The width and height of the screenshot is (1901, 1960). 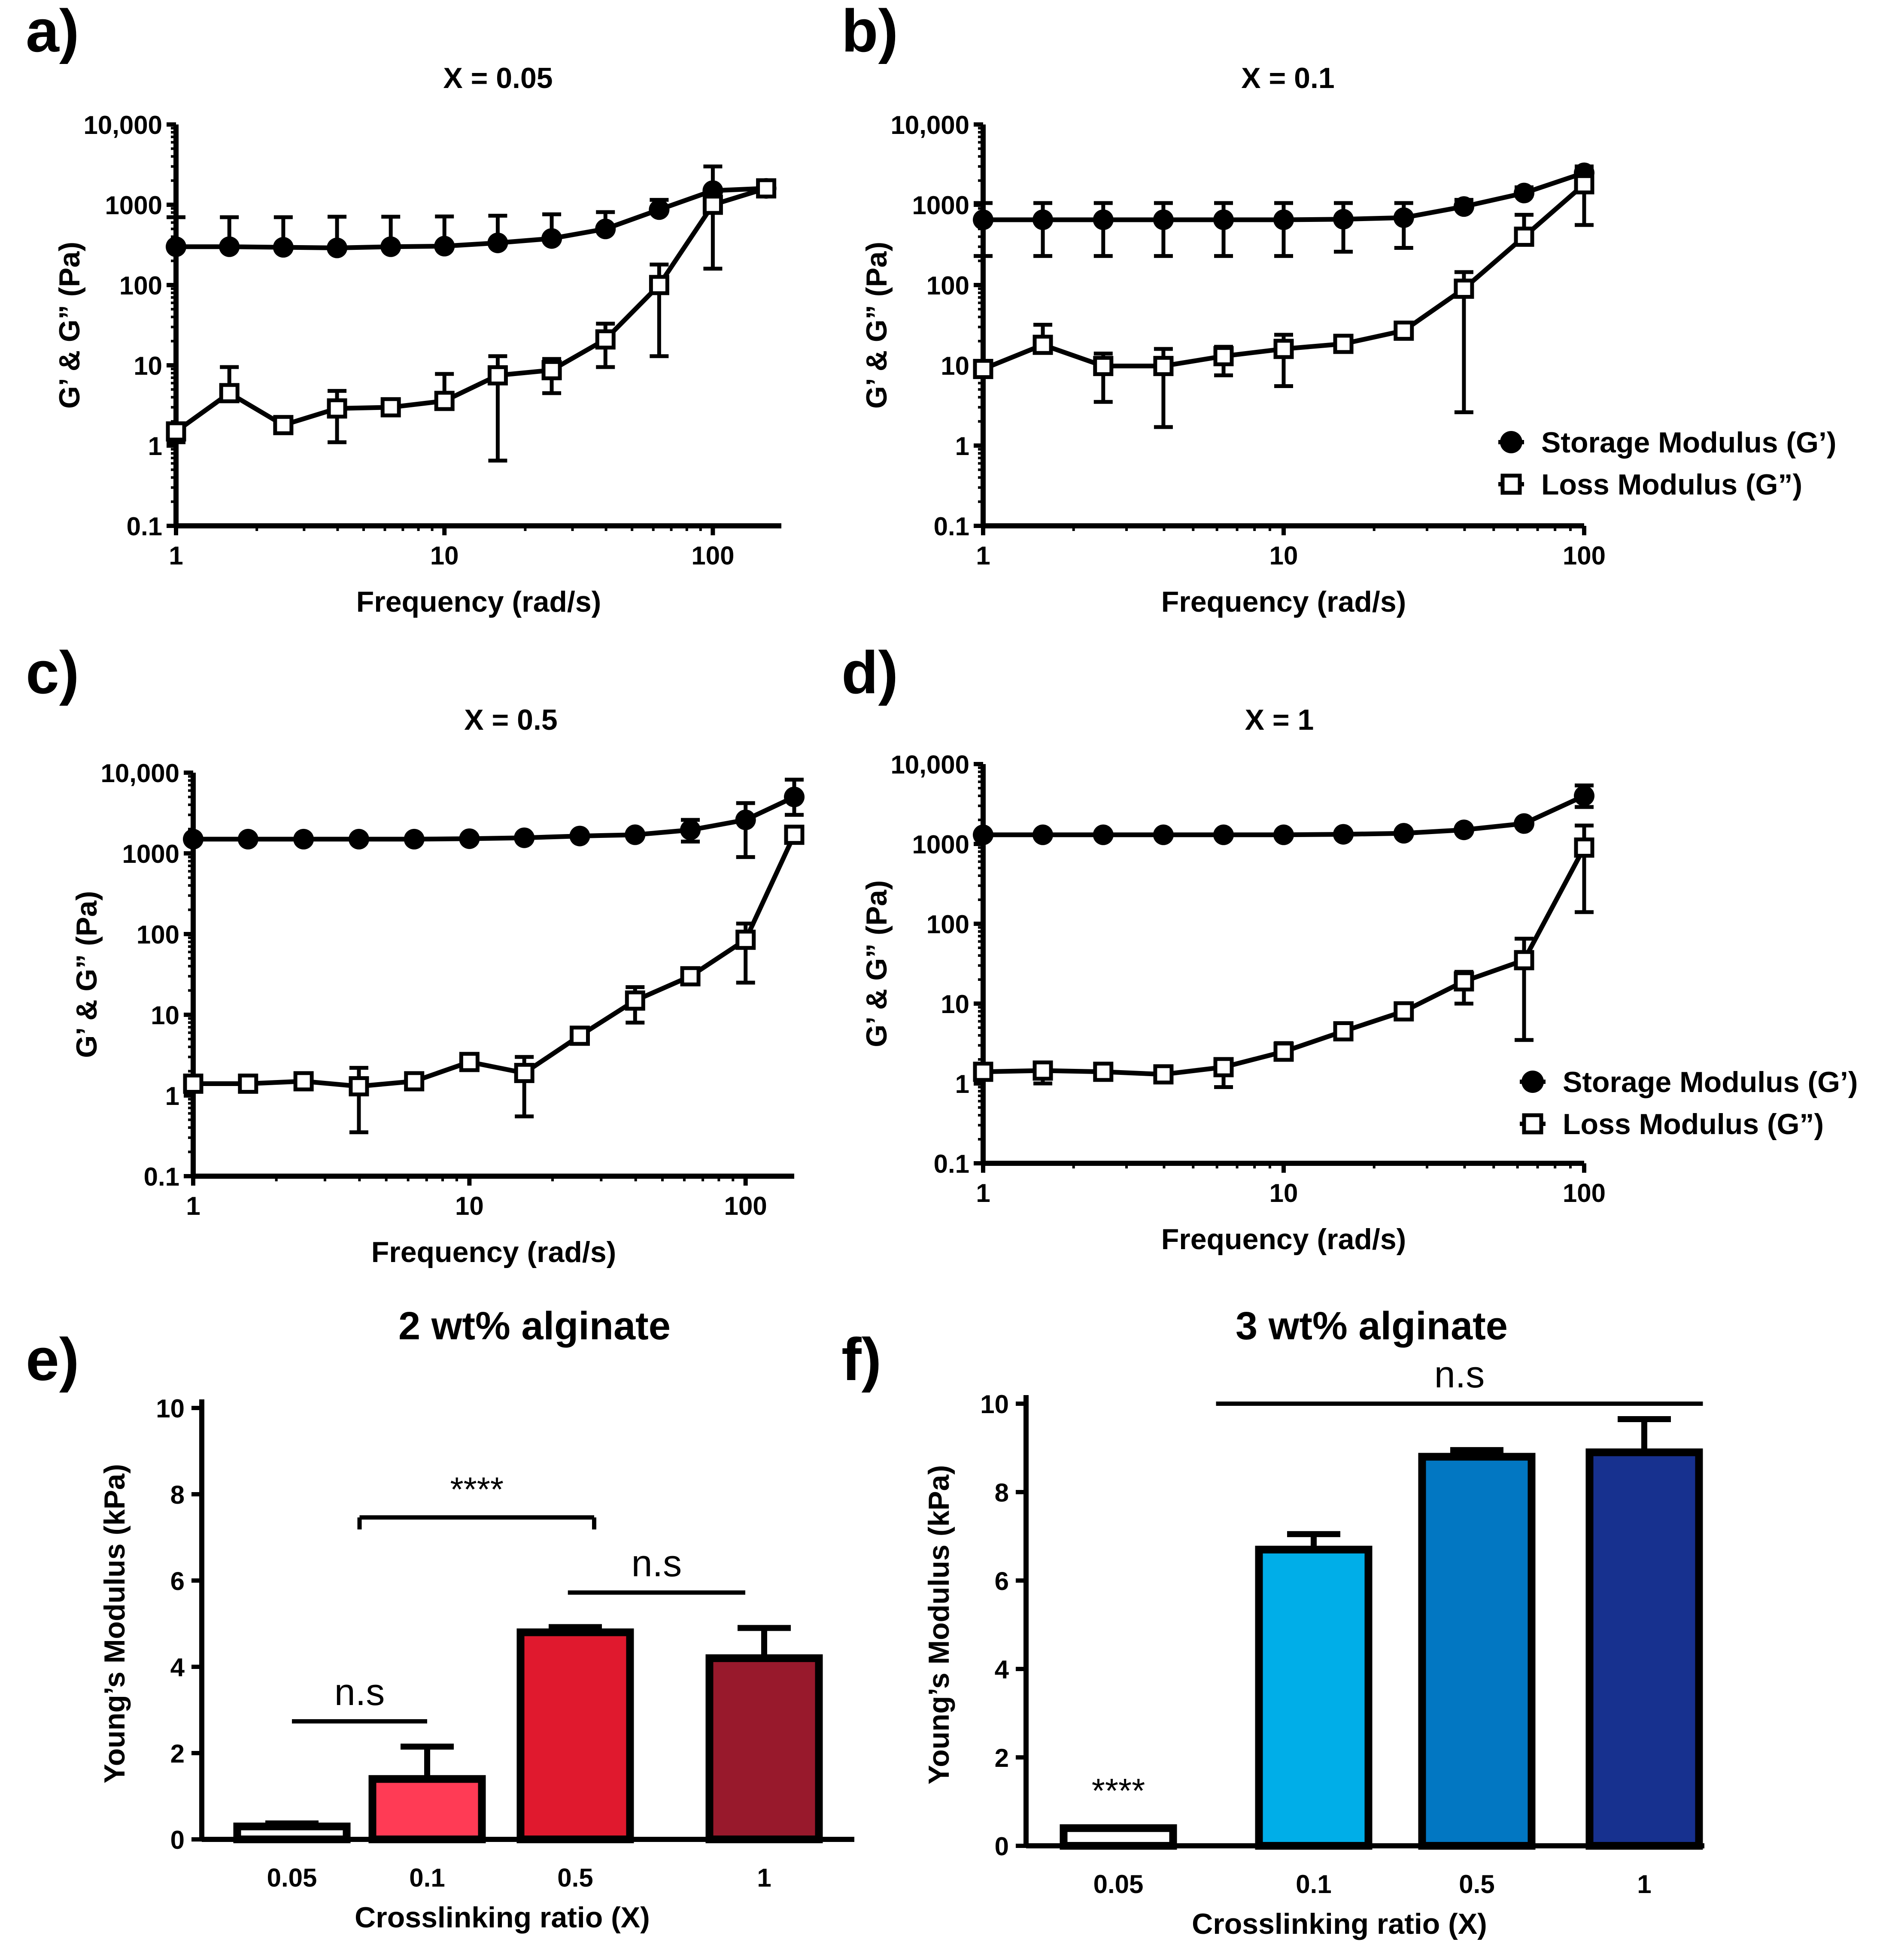 What do you see at coordinates (498, 78) in the screenshot?
I see `chart-title: X = 0.05` at bounding box center [498, 78].